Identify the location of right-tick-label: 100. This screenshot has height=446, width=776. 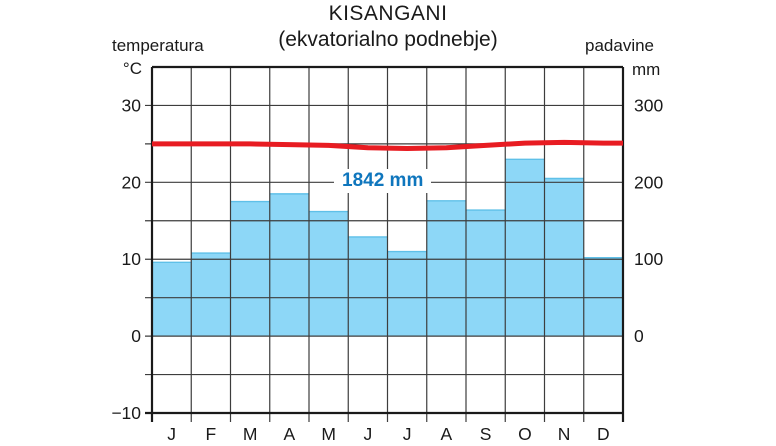
(648, 259).